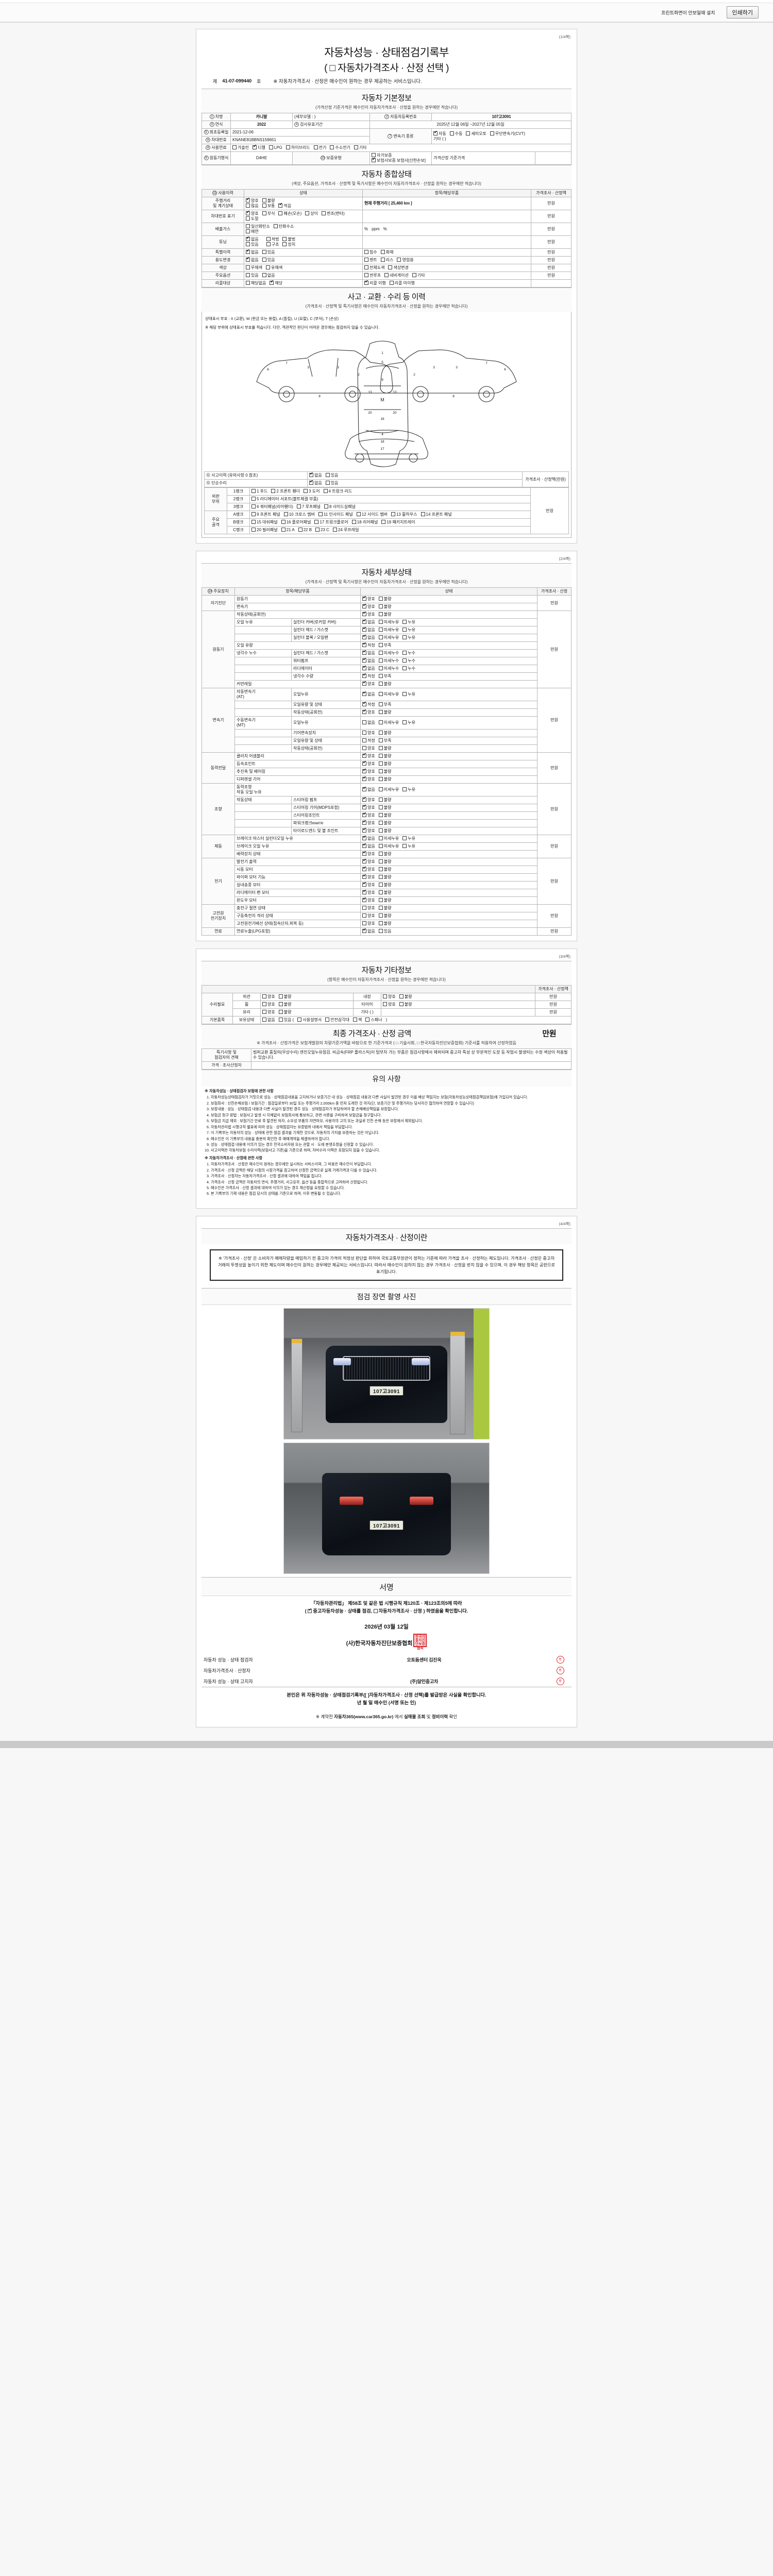 The width and height of the screenshot is (773, 2576). I want to click on print-button: 인쇄하기, so click(742, 12).